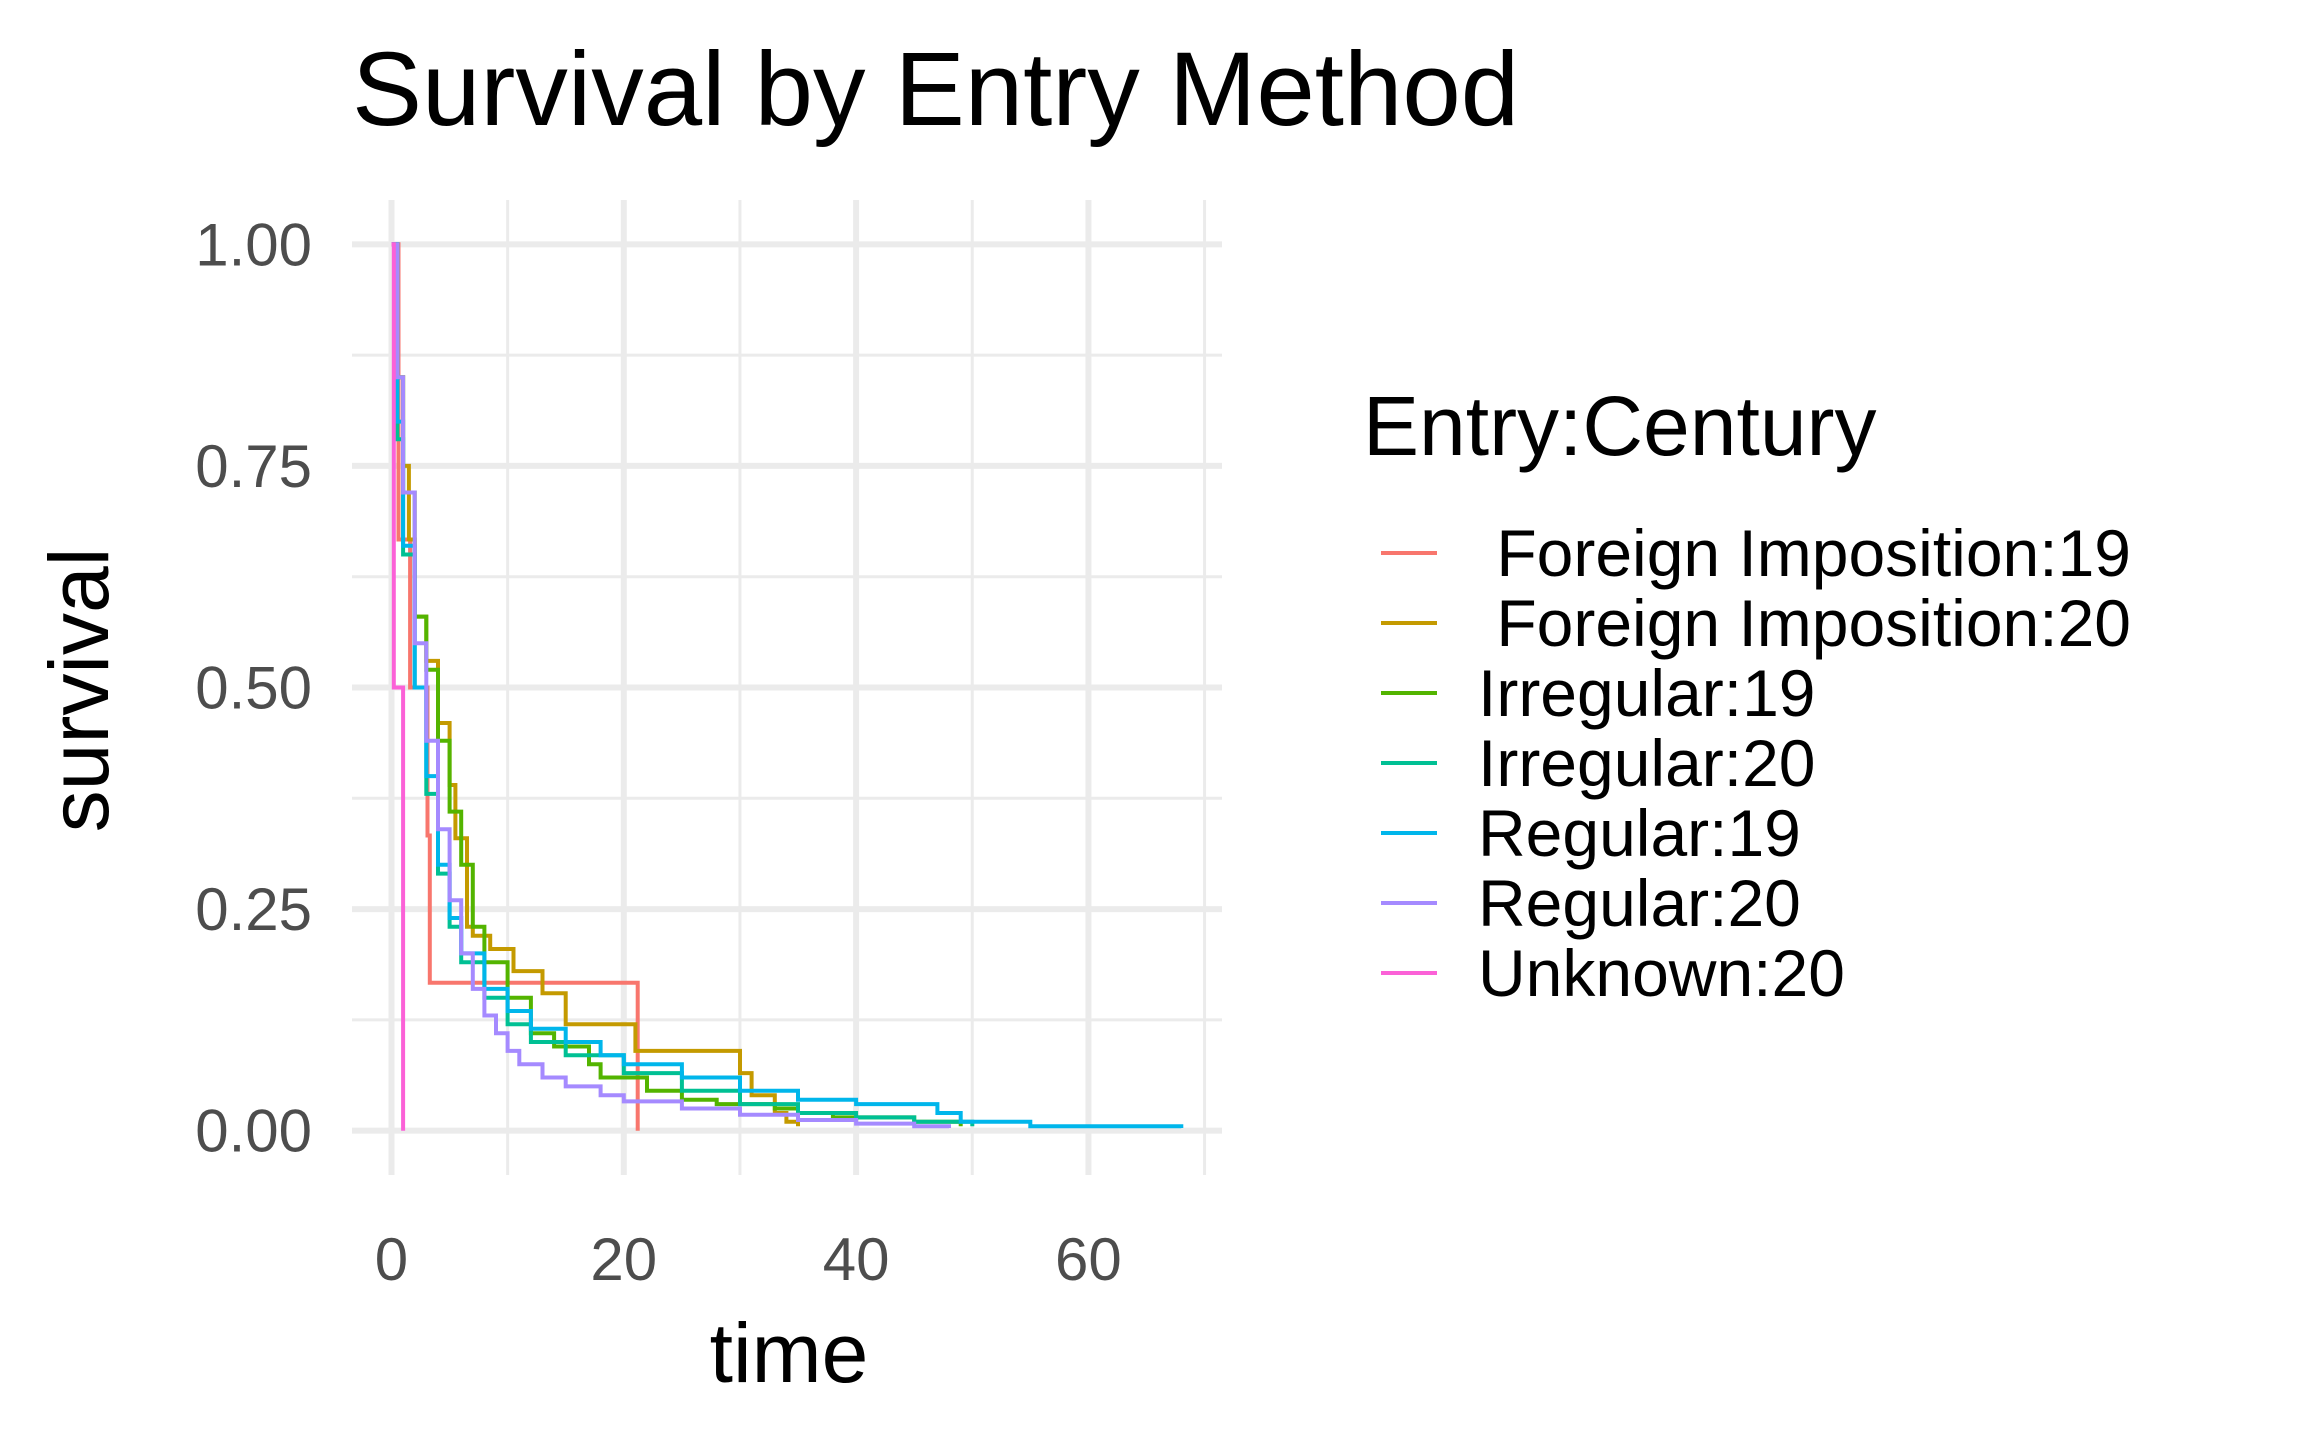  I want to click on y-tick-label: 0.75, so click(253, 466).